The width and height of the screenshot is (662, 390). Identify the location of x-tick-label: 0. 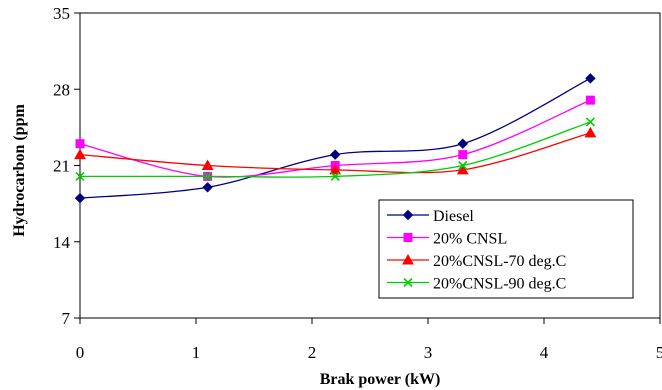
(80, 352).